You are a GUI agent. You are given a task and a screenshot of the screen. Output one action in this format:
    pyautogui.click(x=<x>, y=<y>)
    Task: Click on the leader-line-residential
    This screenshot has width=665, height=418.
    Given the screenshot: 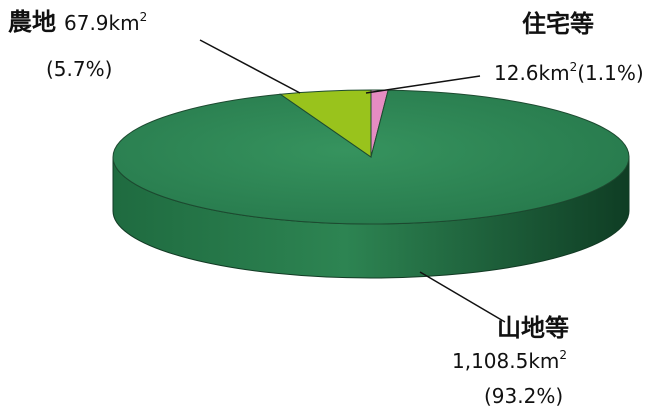 What is the action you would take?
    pyautogui.click(x=423, y=84)
    